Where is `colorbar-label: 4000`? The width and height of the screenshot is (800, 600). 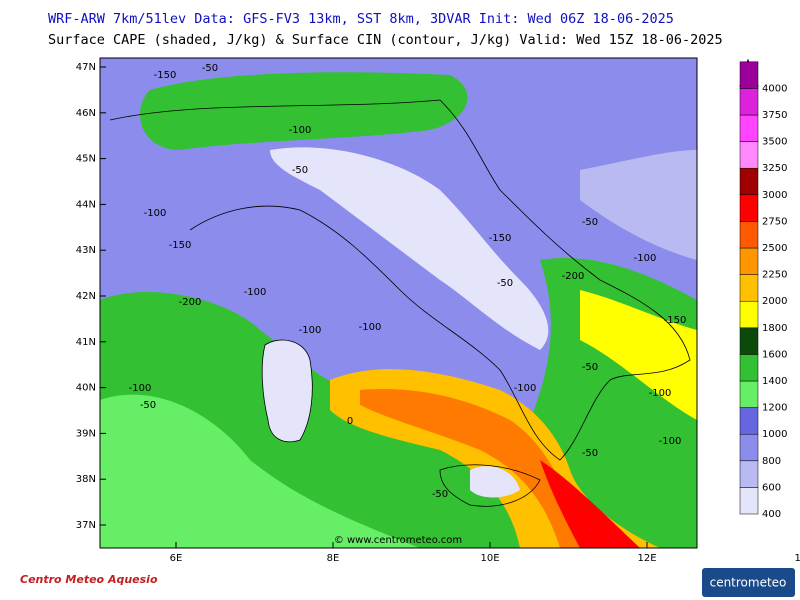 colorbar-label: 4000 is located at coordinates (774, 88).